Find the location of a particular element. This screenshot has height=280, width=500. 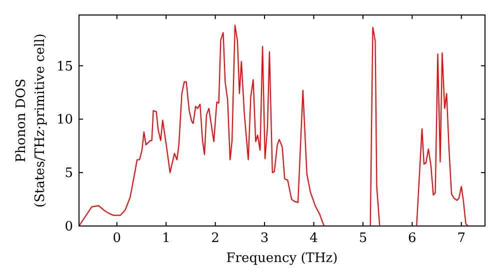

y-tick-label: 15 is located at coordinates (64, 66).